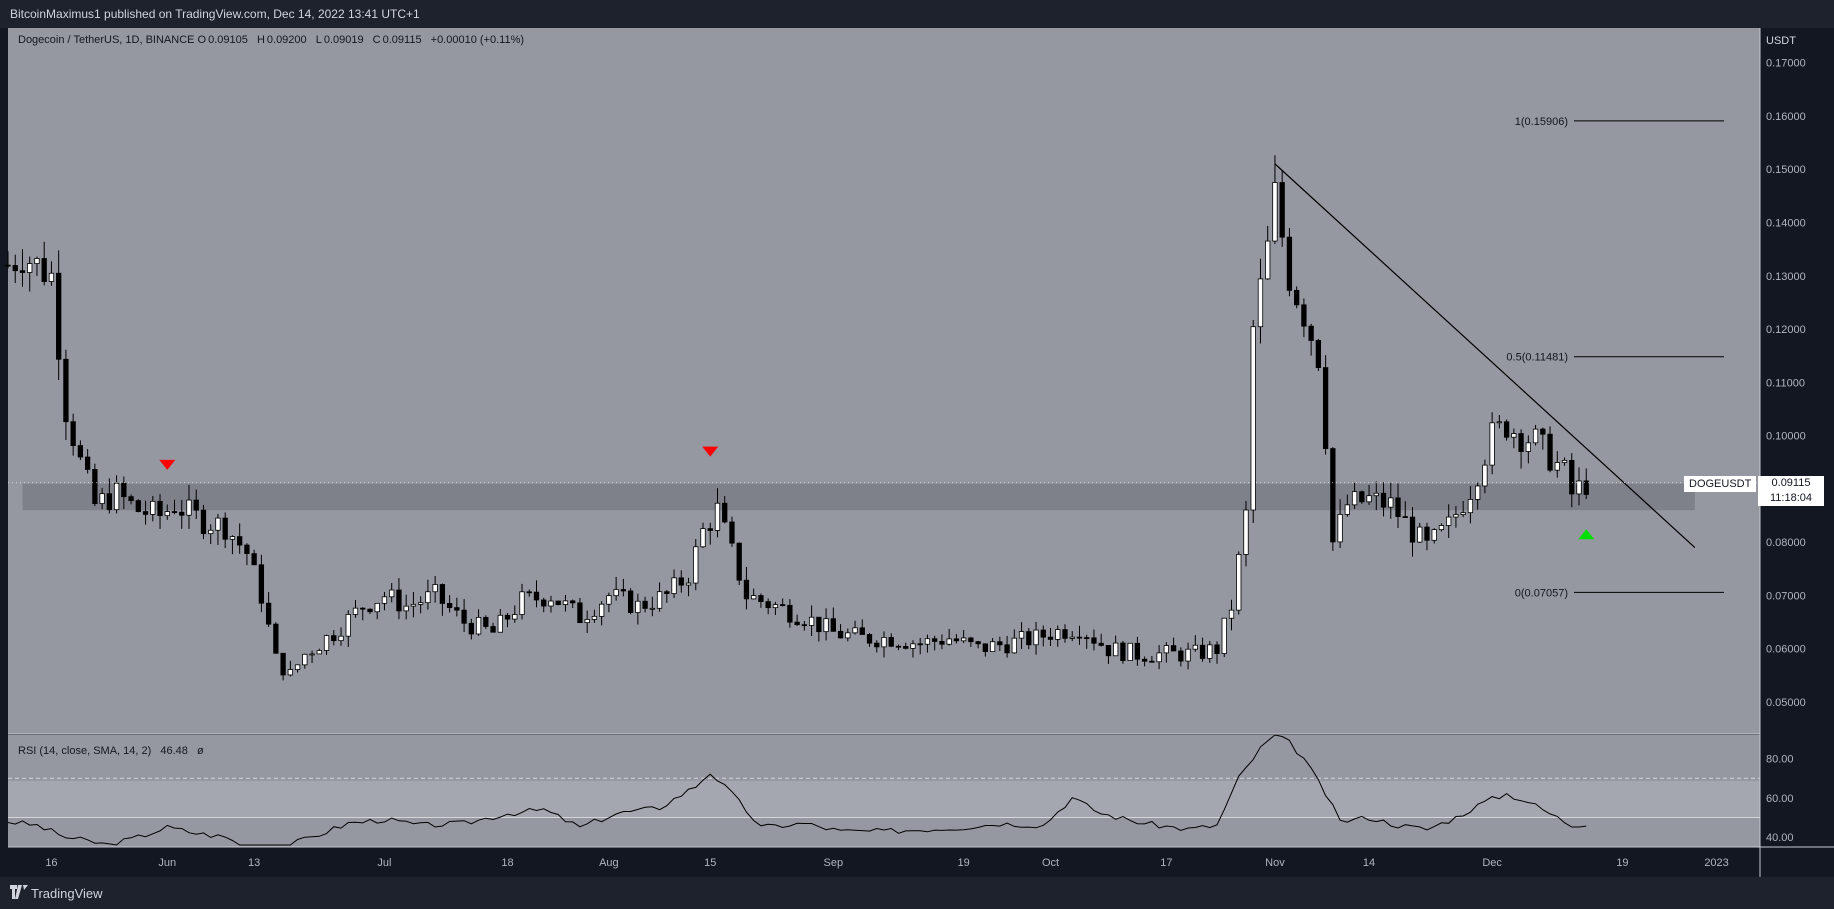 This screenshot has height=909, width=1834. Describe the element at coordinates (1791, 483) in the screenshot. I see `last-price-value: 0.09115` at that location.